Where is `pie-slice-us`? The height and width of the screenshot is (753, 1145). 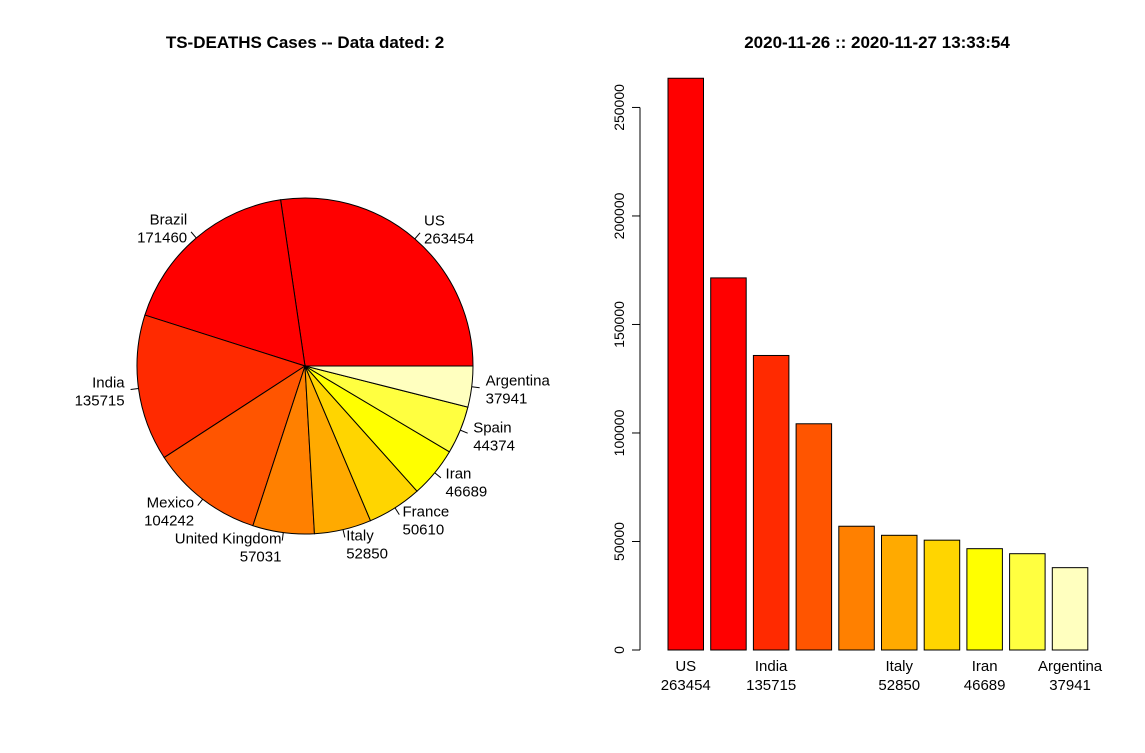
pie-slice-us is located at coordinates (377, 282).